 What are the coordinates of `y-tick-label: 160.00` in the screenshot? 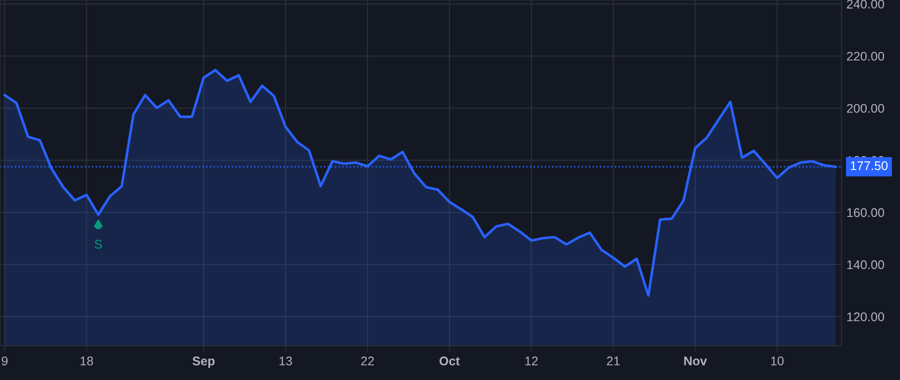 It's located at (865, 213).